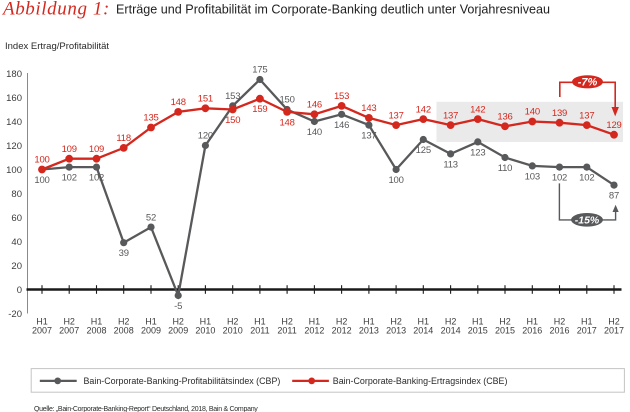  What do you see at coordinates (613, 125) in the screenshot?
I see `svg-text: 129` at bounding box center [613, 125].